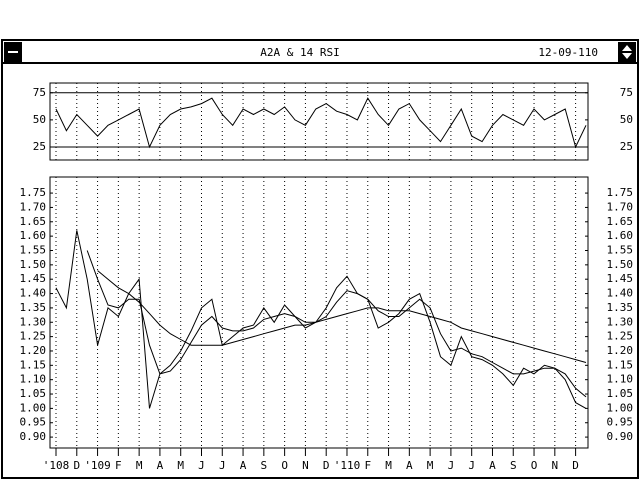  Describe the element at coordinates (620, 321) in the screenshot. I see `y-tick-label-right: 1.30` at that location.